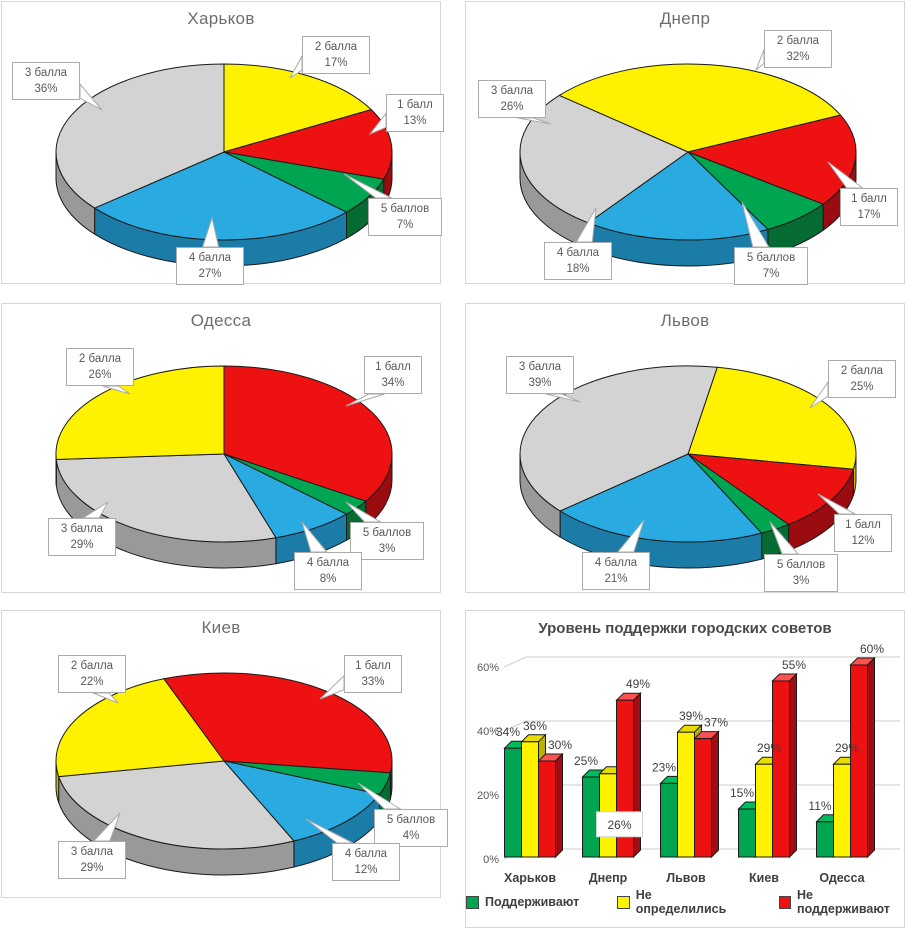  Describe the element at coordinates (488, 668) in the screenshot. I see `y-axis-tick-label: 60%` at that location.